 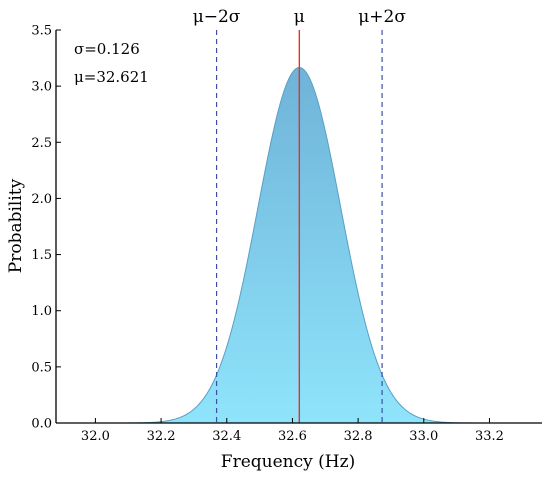 What do you see at coordinates (41, 255) in the screenshot?
I see `y-tick-label-3: 1.5` at bounding box center [41, 255].